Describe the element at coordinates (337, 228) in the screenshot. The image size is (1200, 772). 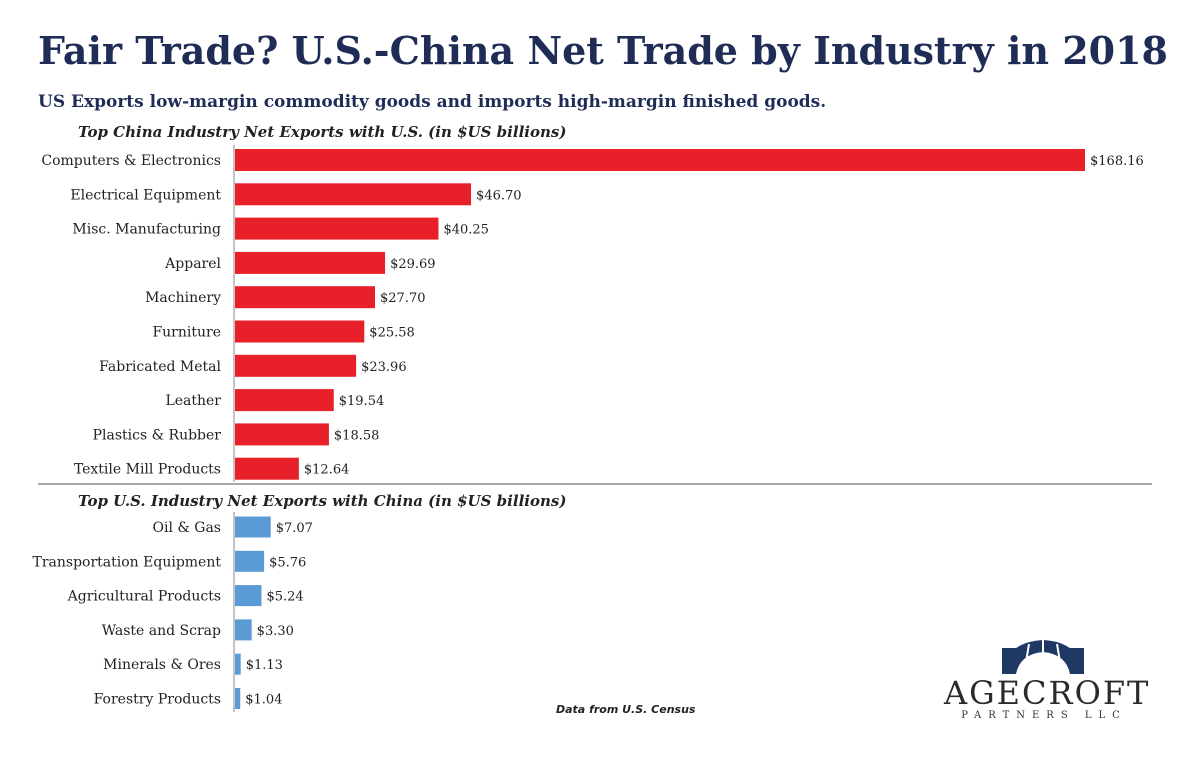
I see `china-bar-misc-manufacturing` at that location.